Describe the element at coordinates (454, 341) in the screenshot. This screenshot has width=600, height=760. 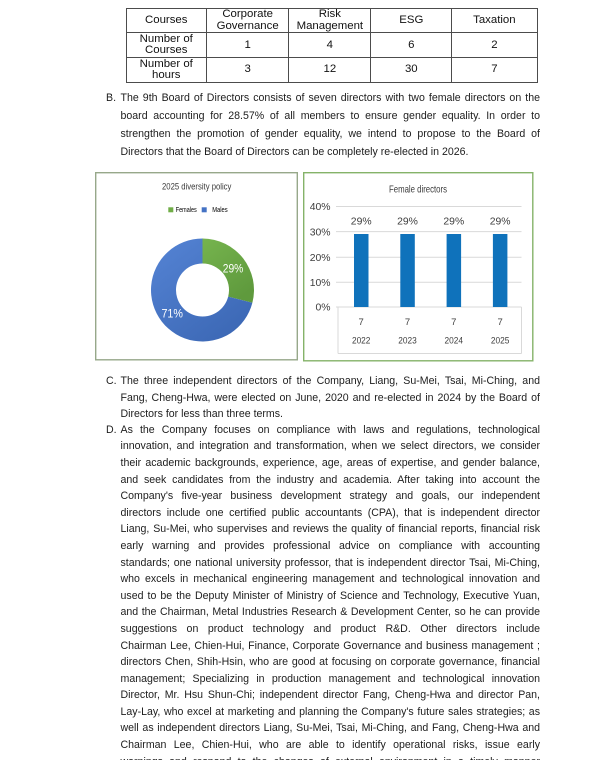
I see `svg-text: 2024` at that location.